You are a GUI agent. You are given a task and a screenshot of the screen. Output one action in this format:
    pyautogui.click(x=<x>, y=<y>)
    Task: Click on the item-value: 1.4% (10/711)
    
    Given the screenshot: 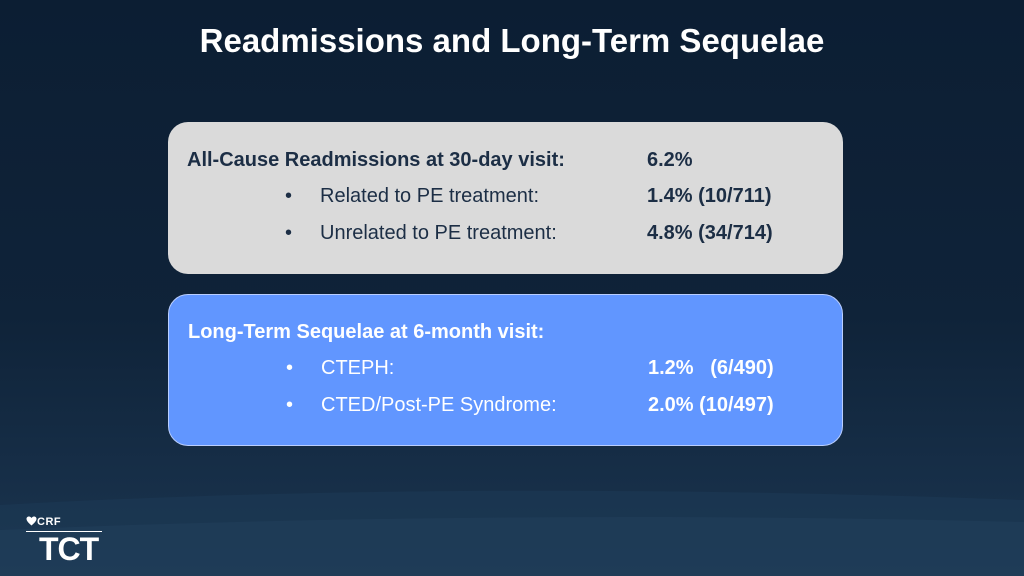 What is the action you would take?
    pyautogui.click(x=709, y=196)
    